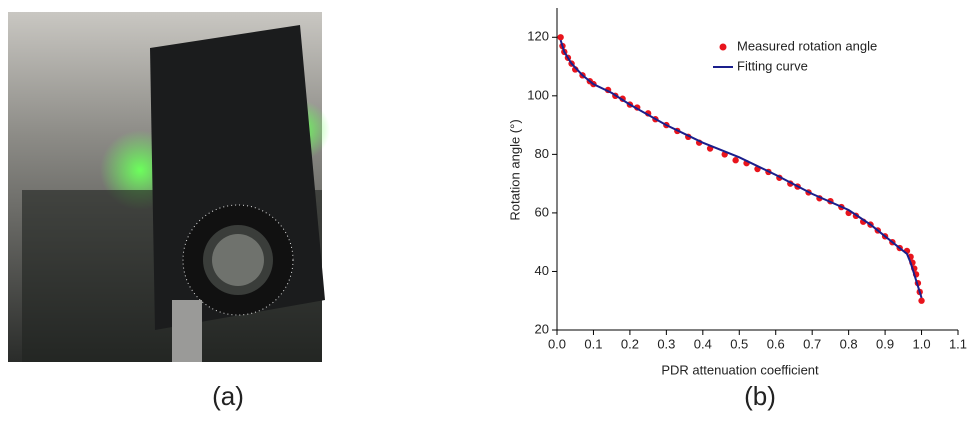  Describe the element at coordinates (630, 343) in the screenshot. I see `x-tick-label: 0.2` at that location.